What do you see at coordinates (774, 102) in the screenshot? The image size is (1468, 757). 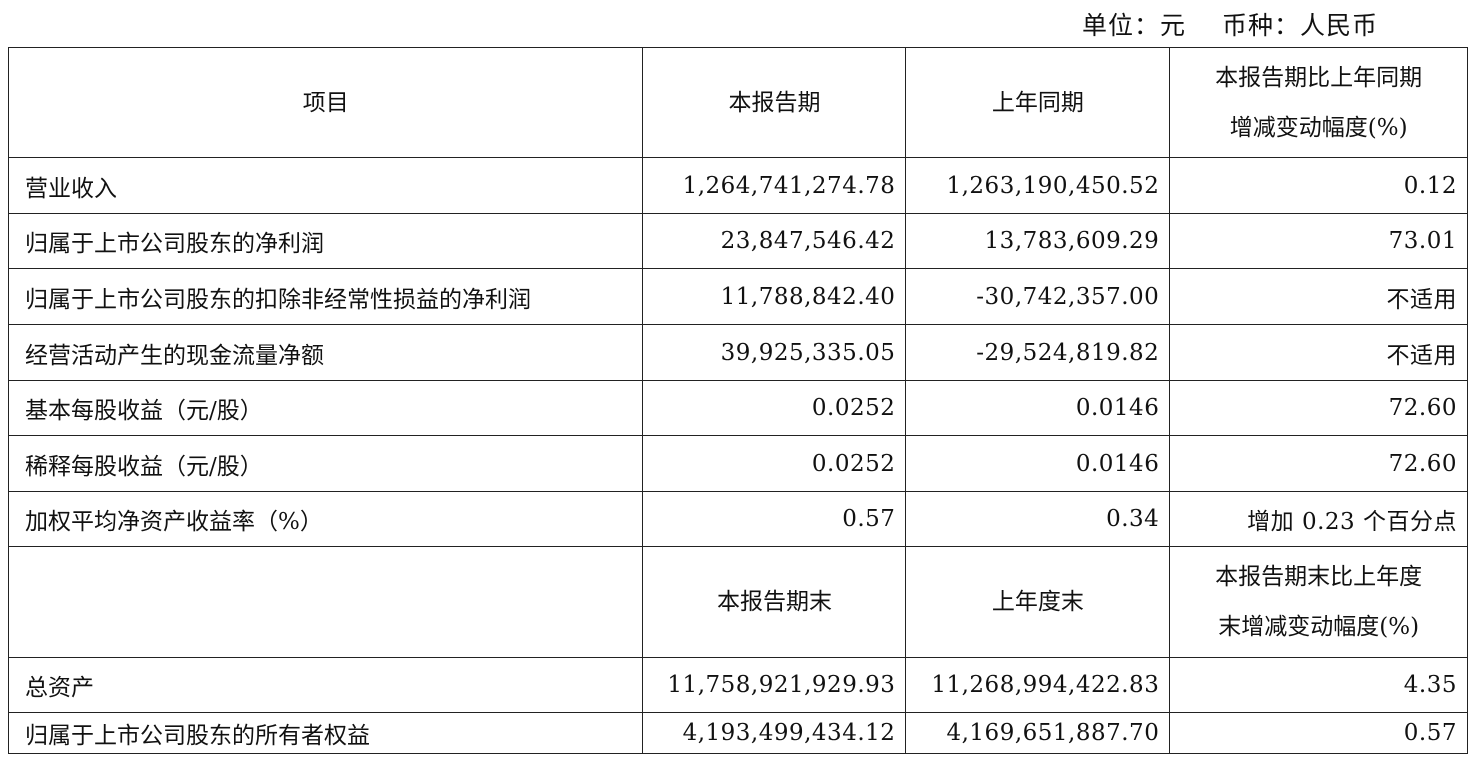 I see `header-cell: 本报告期` at bounding box center [774, 102].